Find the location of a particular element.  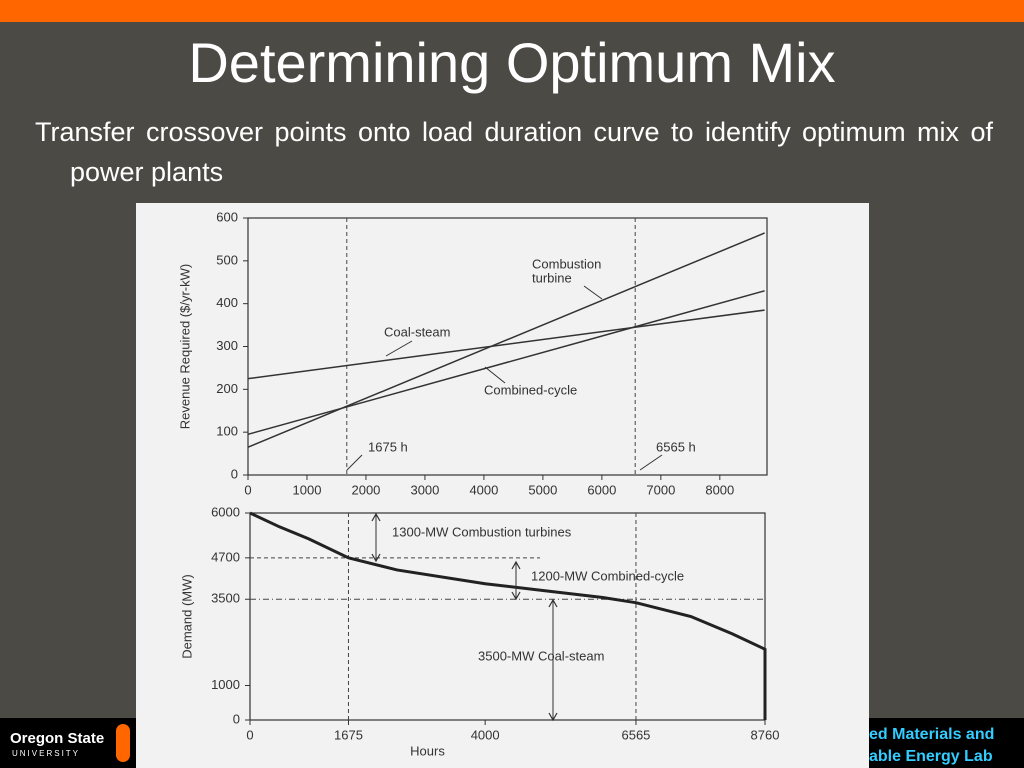

x-tick-label: 1000 is located at coordinates (307, 489).